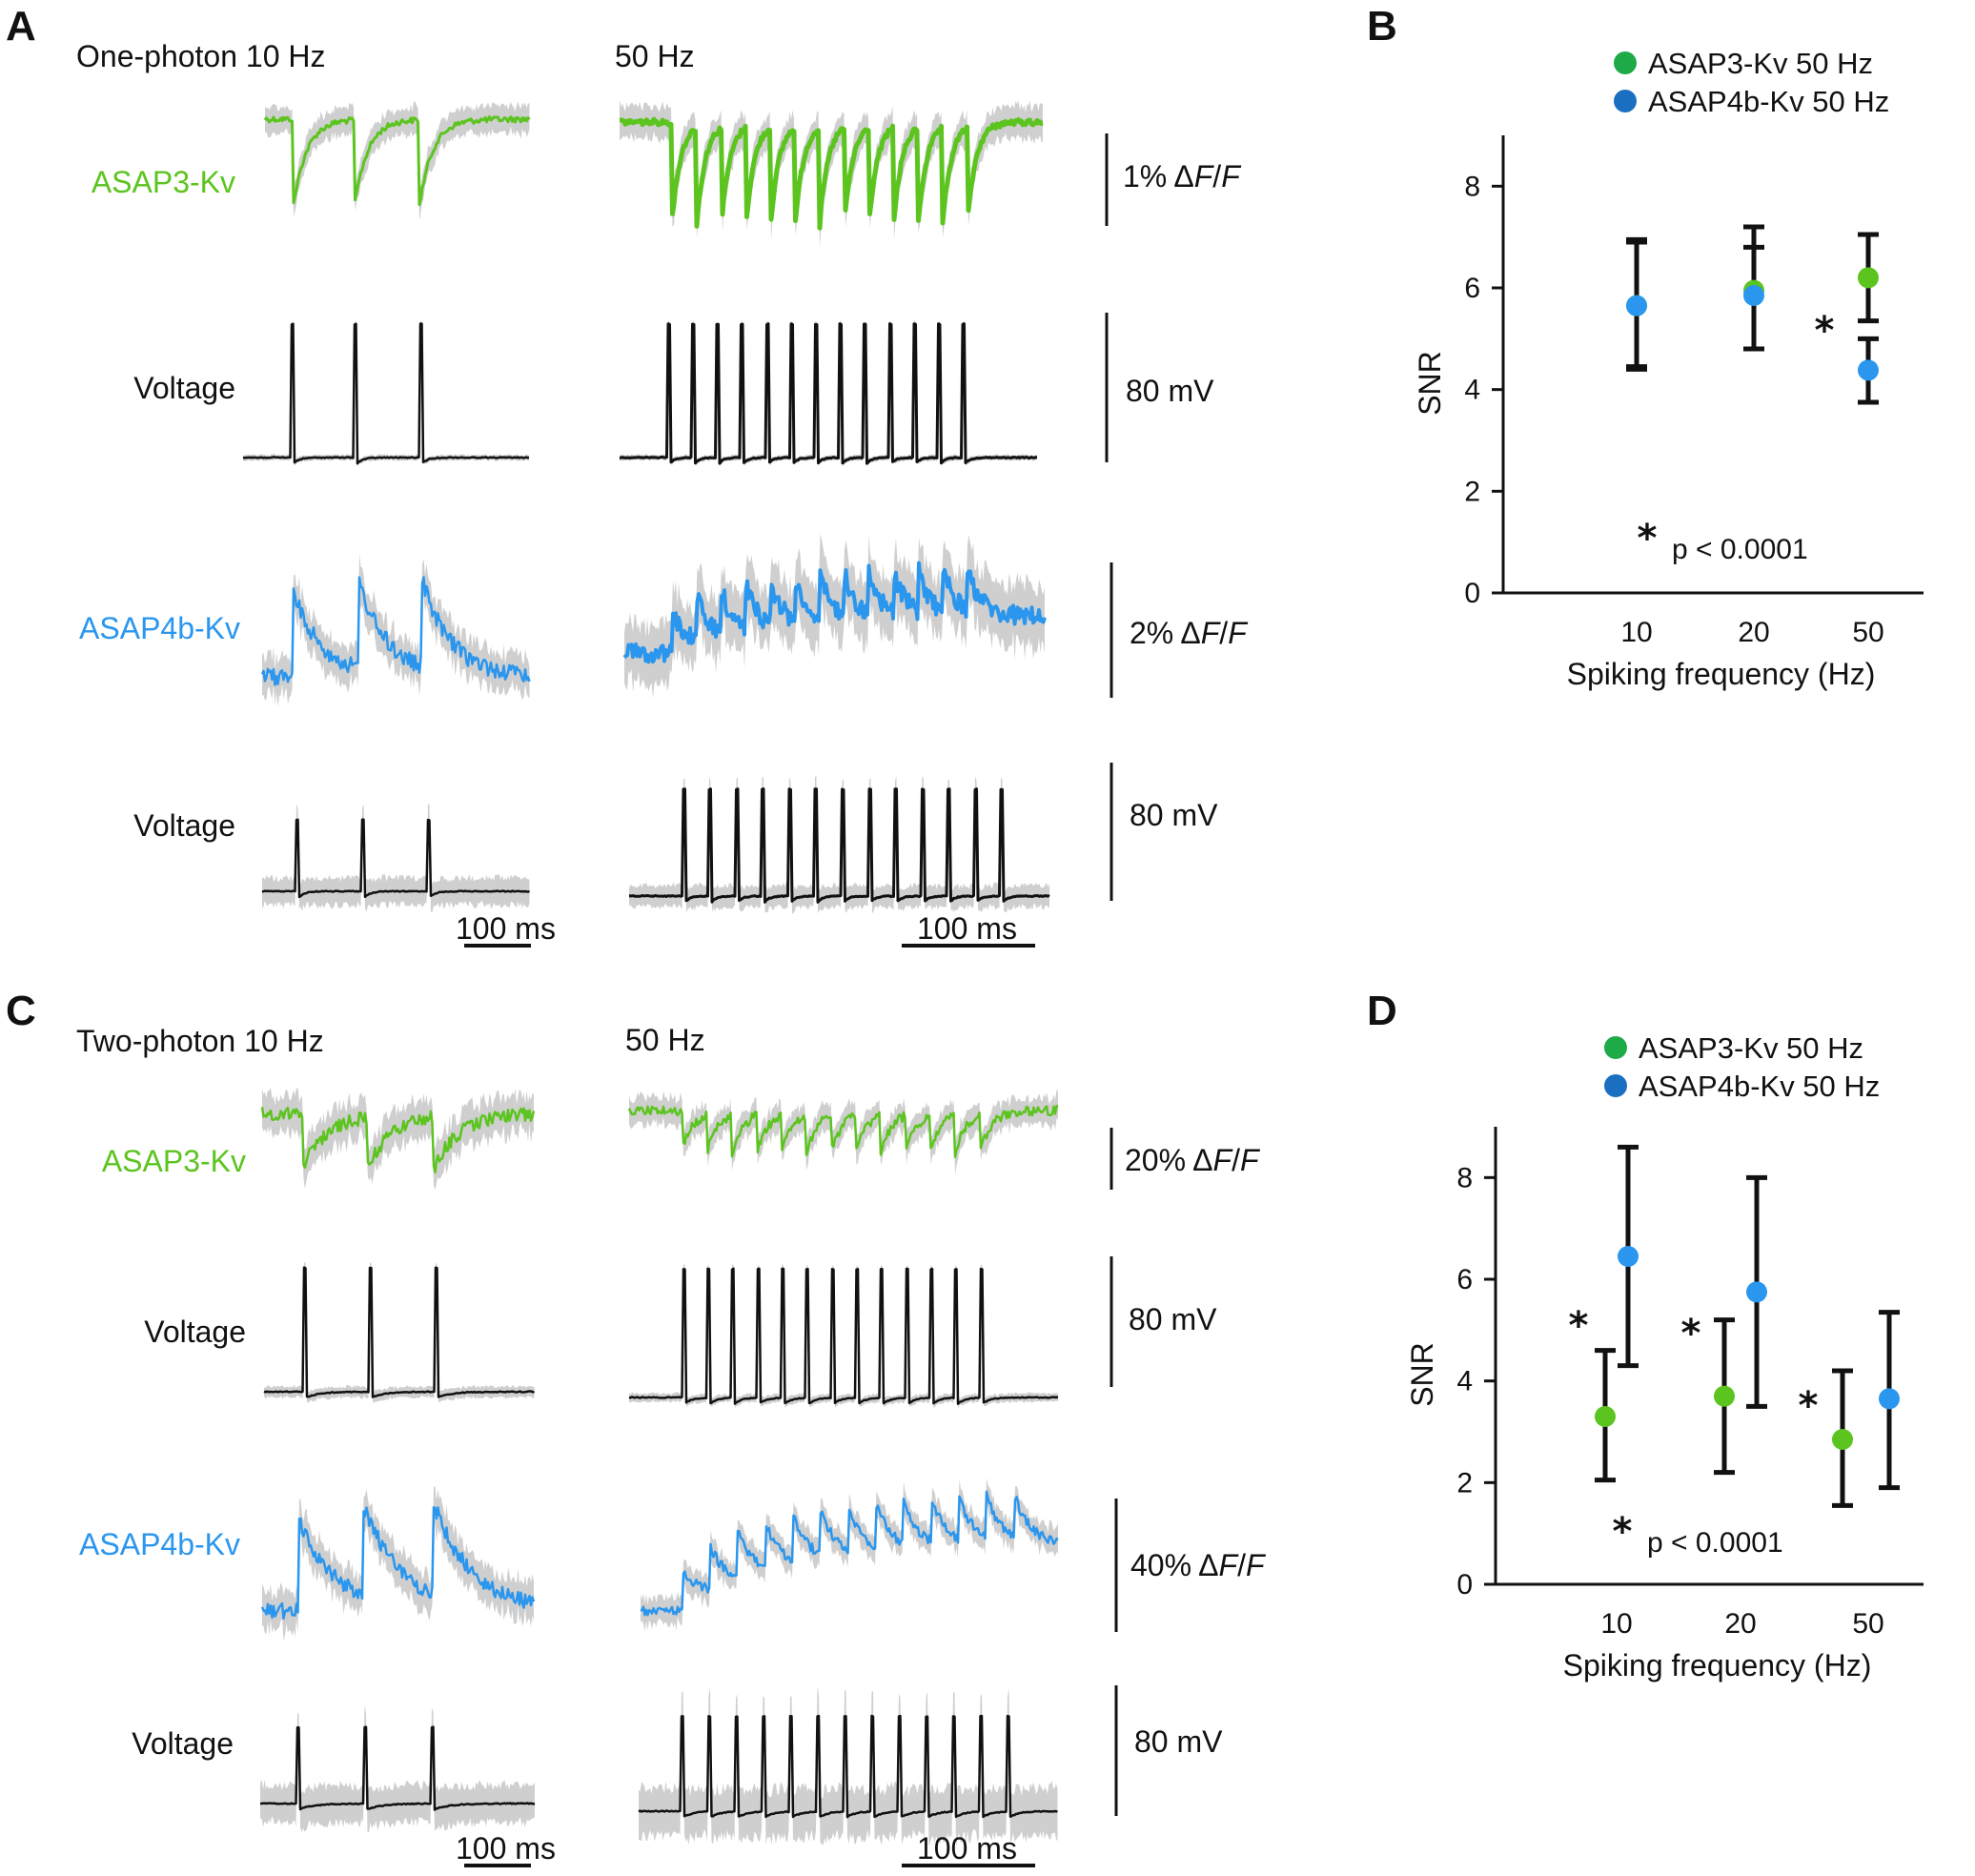  I want to click on x-tick-label-b: 10, so click(1636, 632).